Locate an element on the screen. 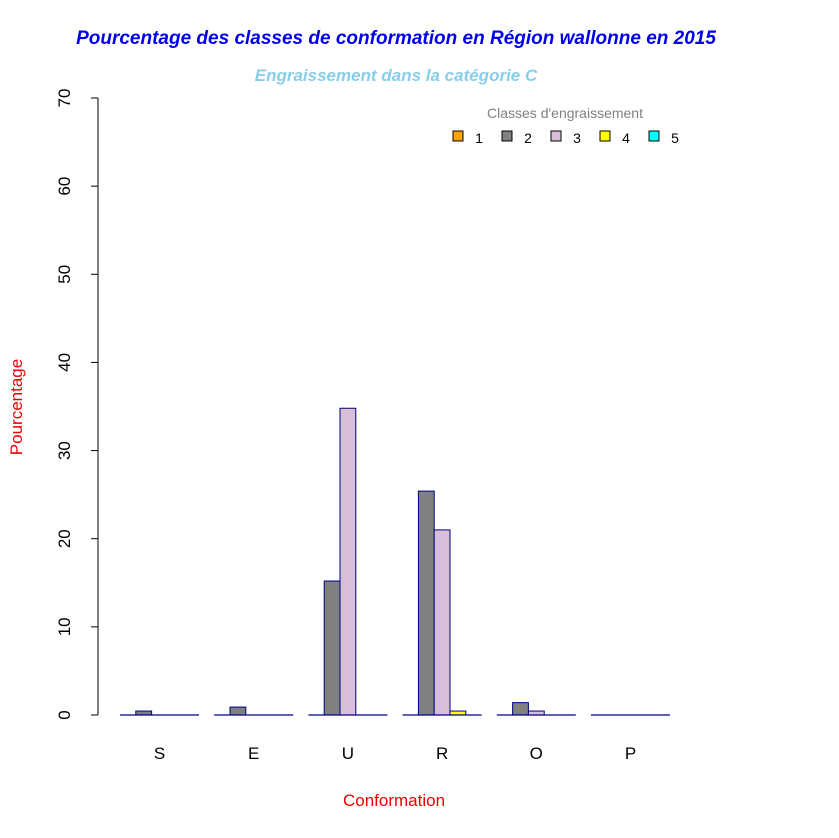  legend-label: 5 is located at coordinates (675, 138).